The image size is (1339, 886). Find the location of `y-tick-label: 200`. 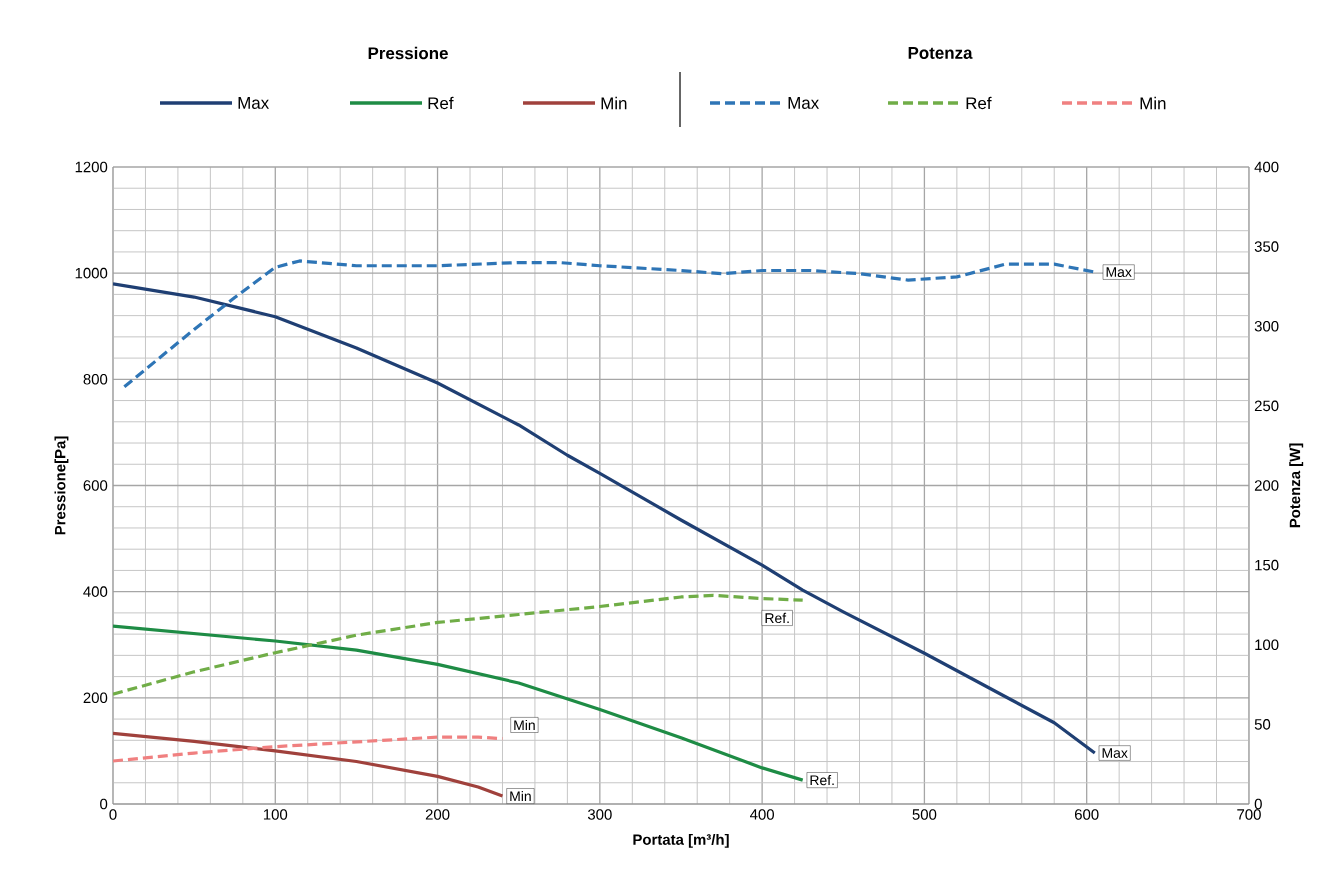

y-tick-label: 200 is located at coordinates (95, 698).